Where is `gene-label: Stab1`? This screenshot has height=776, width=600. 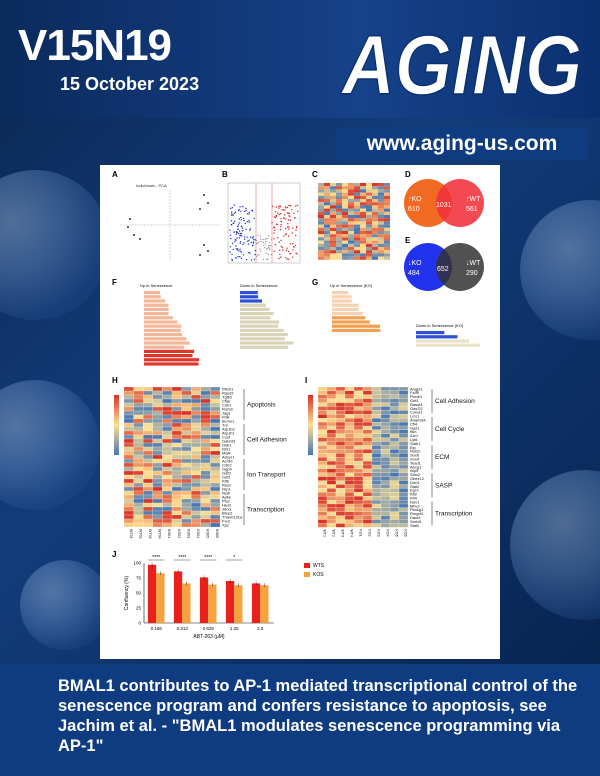
gene-label: Stab1 is located at coordinates (415, 443).